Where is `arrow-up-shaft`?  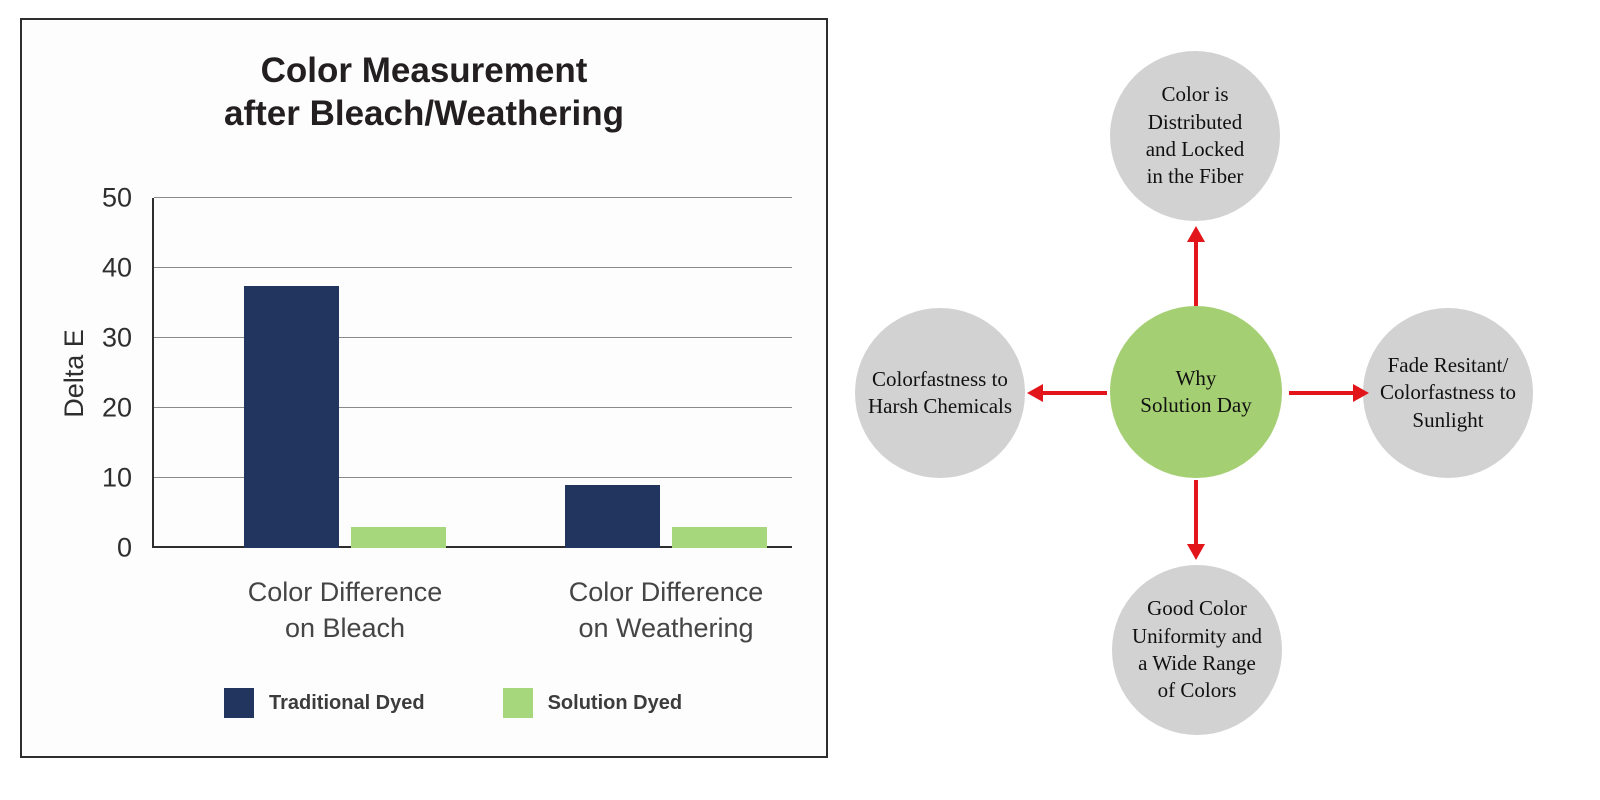 arrow-up-shaft is located at coordinates (1196, 274).